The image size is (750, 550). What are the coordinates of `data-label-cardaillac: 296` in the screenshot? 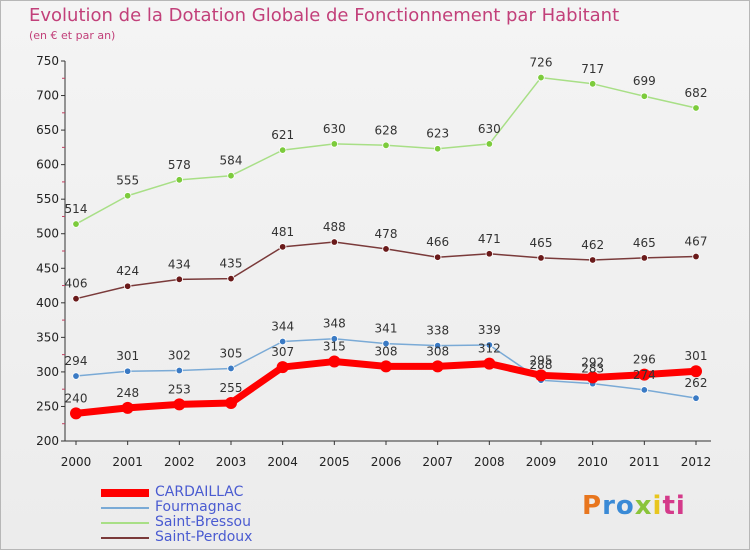 It's located at (644, 360).